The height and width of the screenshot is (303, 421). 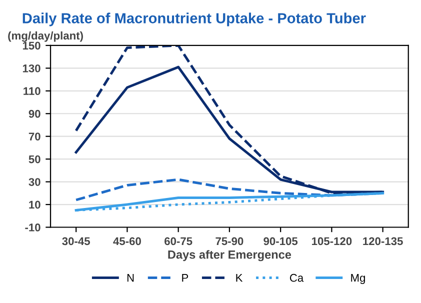 What do you see at coordinates (45, 36) in the screenshot?
I see `y-axis-title: (mg/day/plant)` at bounding box center [45, 36].